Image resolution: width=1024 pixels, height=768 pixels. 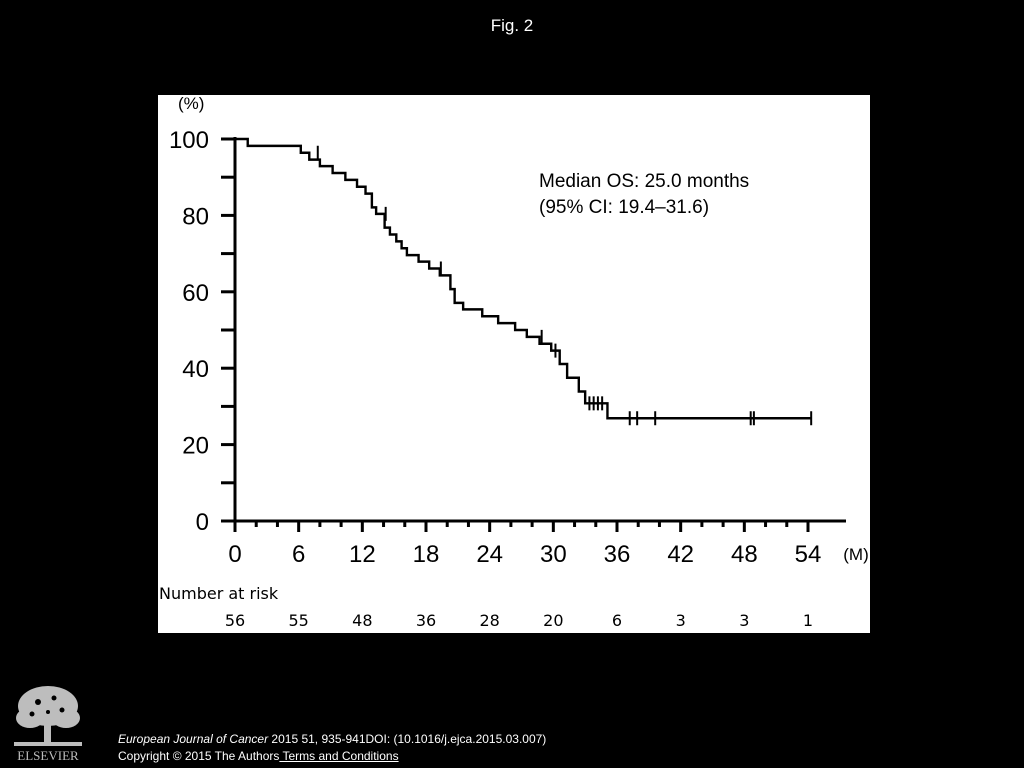 I want to click on y-tick-label: 80, so click(x=195, y=216).